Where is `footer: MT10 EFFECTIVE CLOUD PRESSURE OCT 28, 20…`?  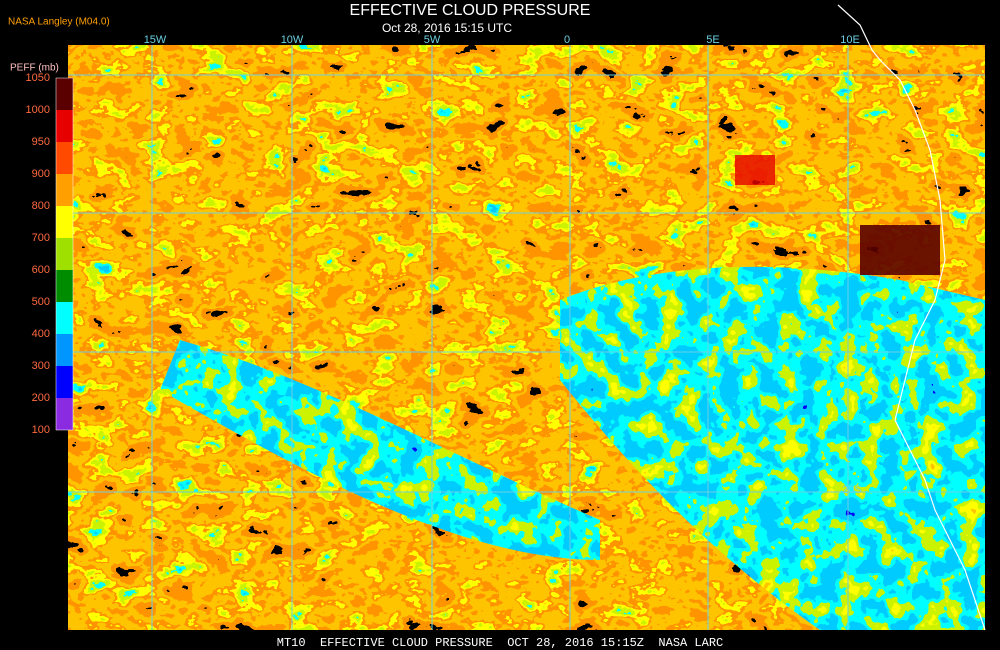 footer: MT10 EFFECTIVE CLOUD PRESSURE OCT 28, 20… is located at coordinates (500, 643).